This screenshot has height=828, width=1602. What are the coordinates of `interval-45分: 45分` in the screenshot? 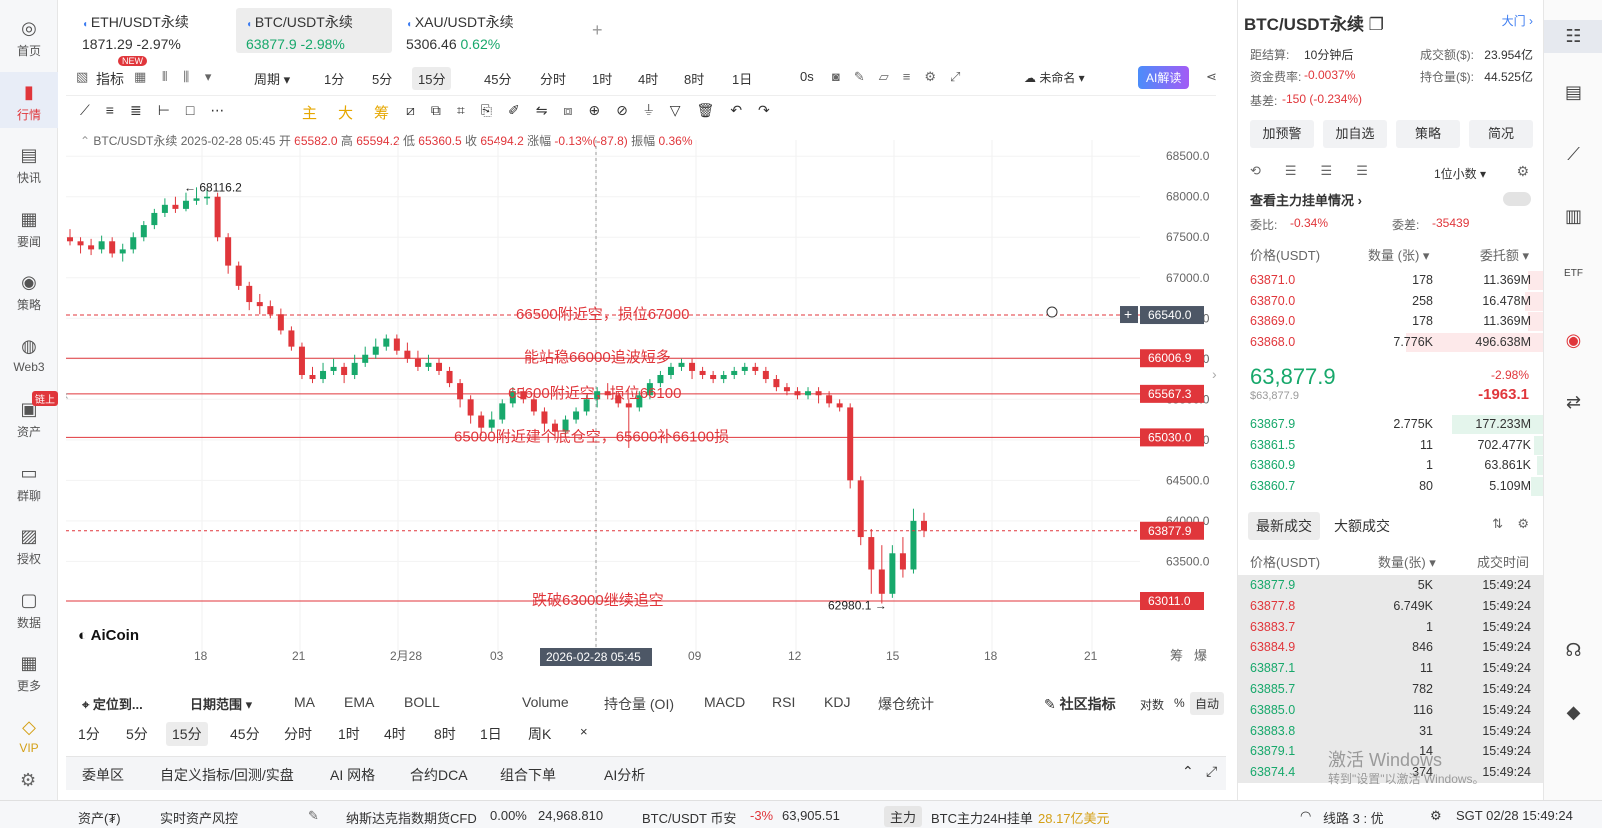 It's located at (498, 79).